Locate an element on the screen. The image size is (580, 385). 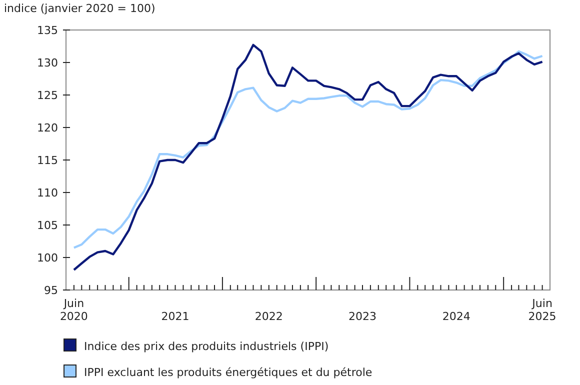
y-tick-label: 130 is located at coordinates (47, 63).